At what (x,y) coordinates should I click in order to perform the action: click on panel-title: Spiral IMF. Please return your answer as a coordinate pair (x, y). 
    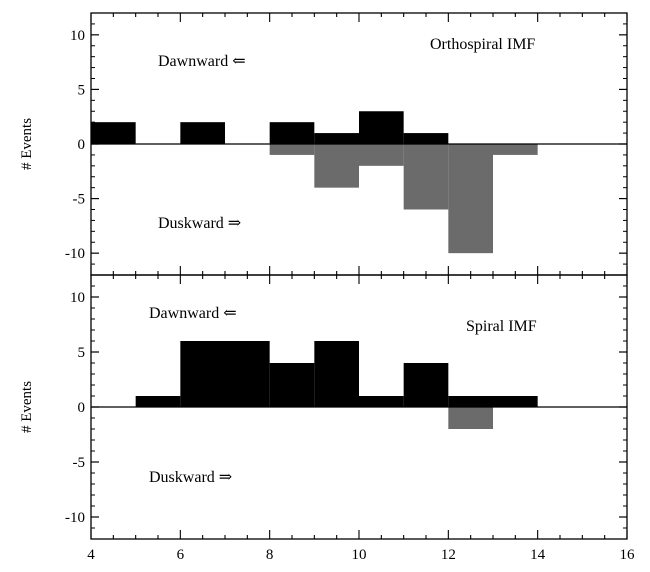
    Looking at the image, I should click on (501, 326).